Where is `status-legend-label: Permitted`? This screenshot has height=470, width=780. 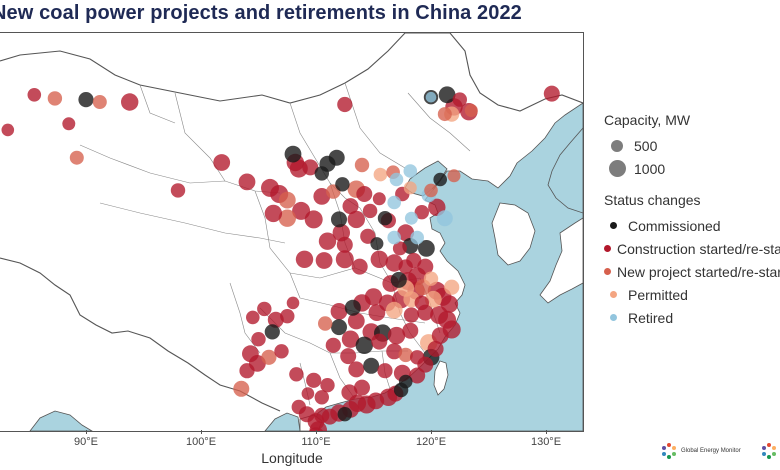 status-legend-label: Permitted is located at coordinates (658, 294).